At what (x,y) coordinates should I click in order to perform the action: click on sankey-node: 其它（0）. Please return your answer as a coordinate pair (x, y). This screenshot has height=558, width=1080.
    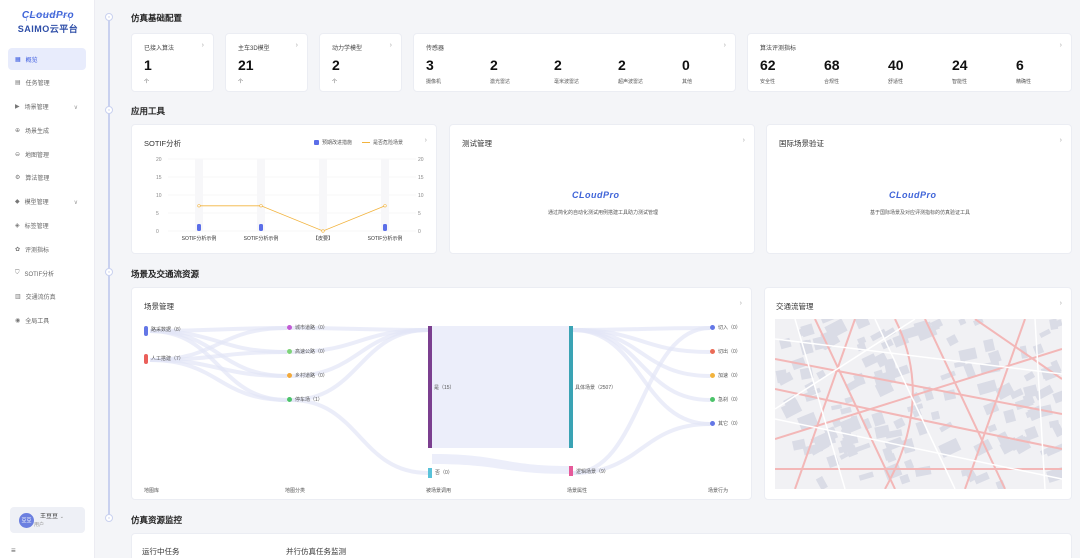
    Looking at the image, I should click on (725, 423).